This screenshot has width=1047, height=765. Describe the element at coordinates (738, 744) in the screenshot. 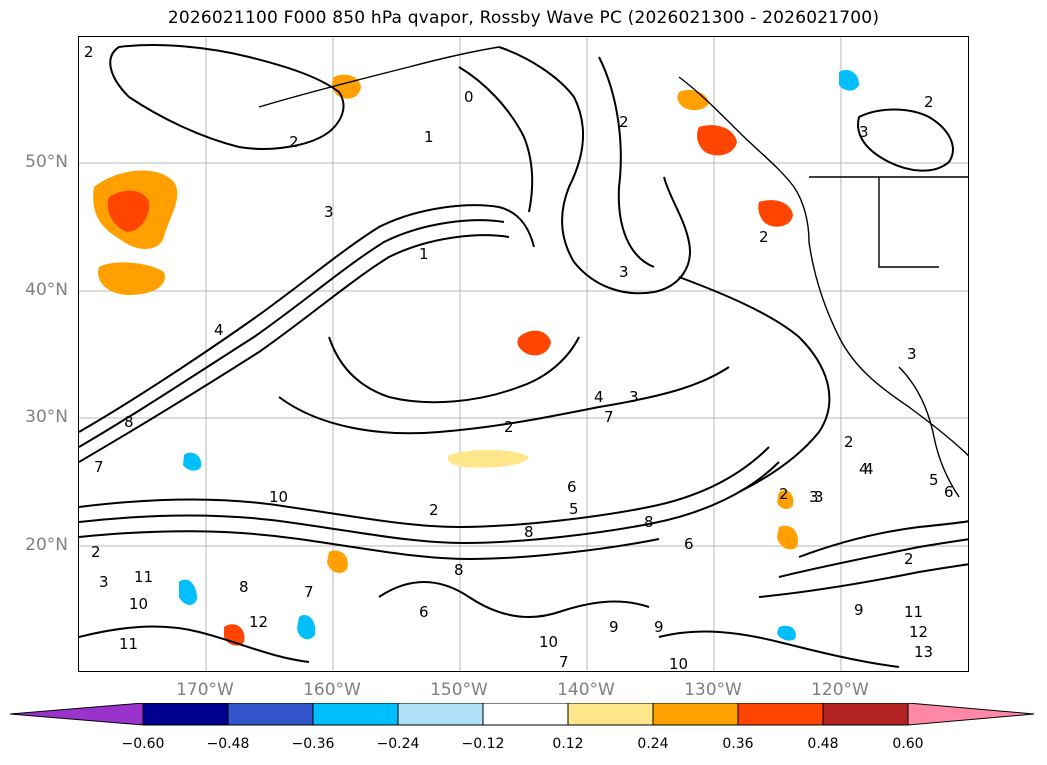

I see `colorbar-tick: 0.36` at that location.